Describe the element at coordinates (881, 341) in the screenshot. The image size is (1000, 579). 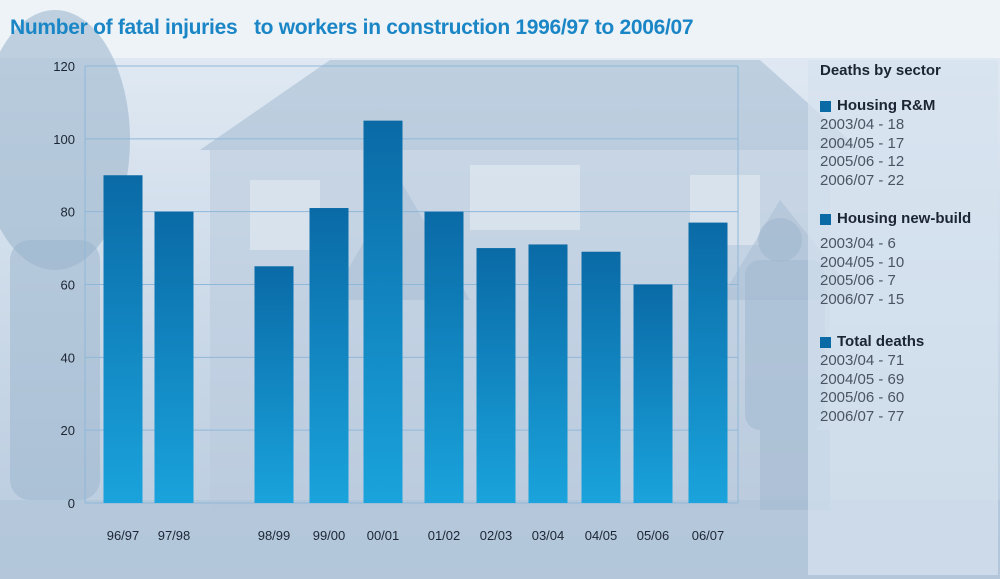
I see `legend-sector-title: Total deaths` at that location.